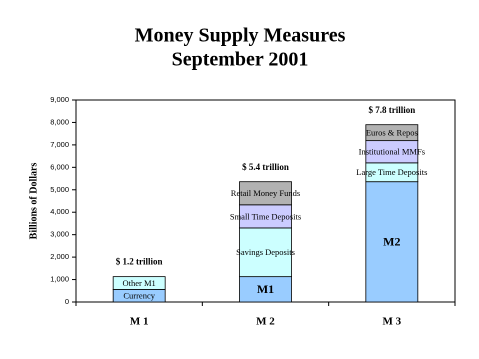  I want to click on total-label: $ 5.4 trillion, so click(265, 167).